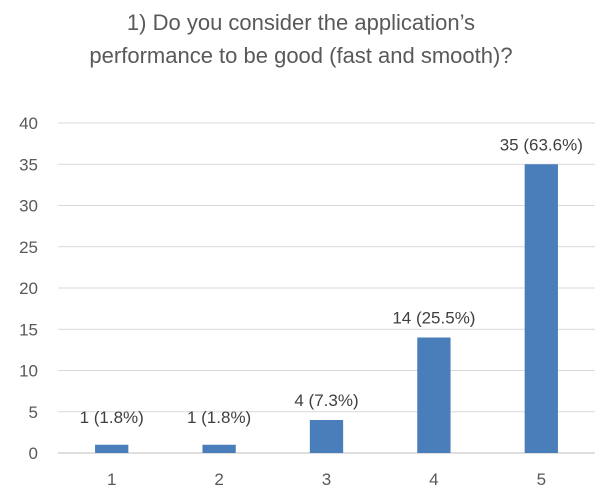  Describe the element at coordinates (433, 479) in the screenshot. I see `x-tick-label: 4` at that location.